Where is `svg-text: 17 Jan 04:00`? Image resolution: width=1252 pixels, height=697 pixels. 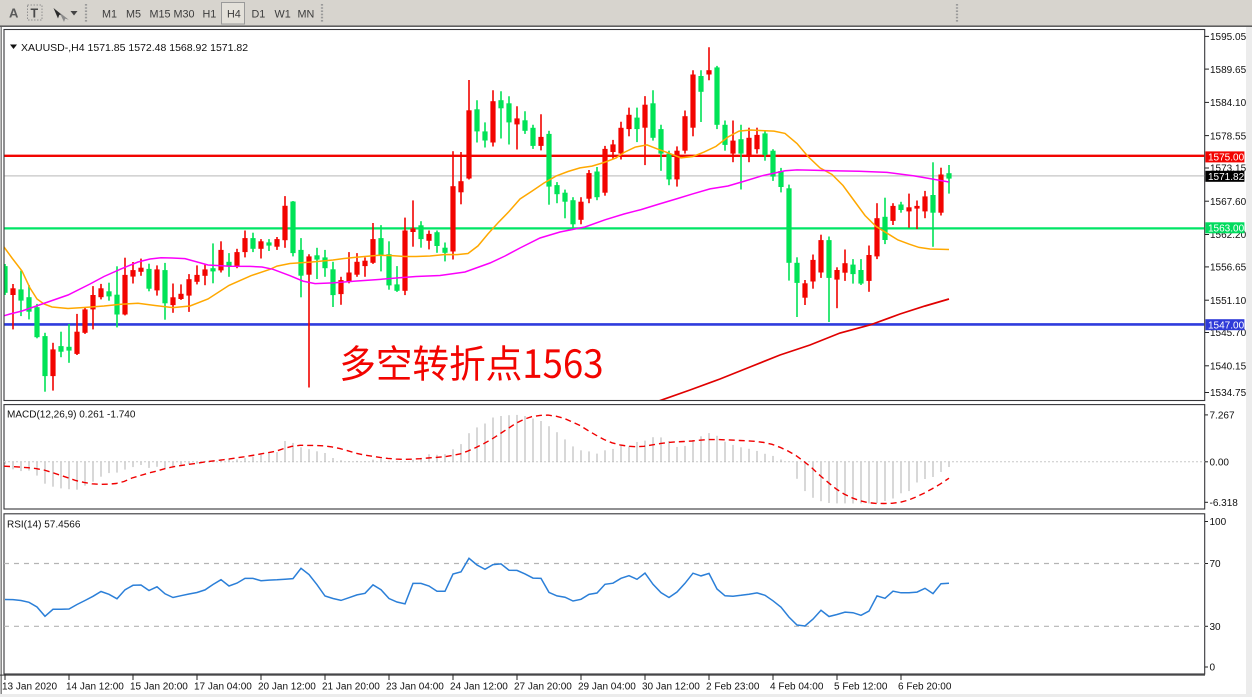 svg-text: 17 Jan 04:00 is located at coordinates (223, 687).